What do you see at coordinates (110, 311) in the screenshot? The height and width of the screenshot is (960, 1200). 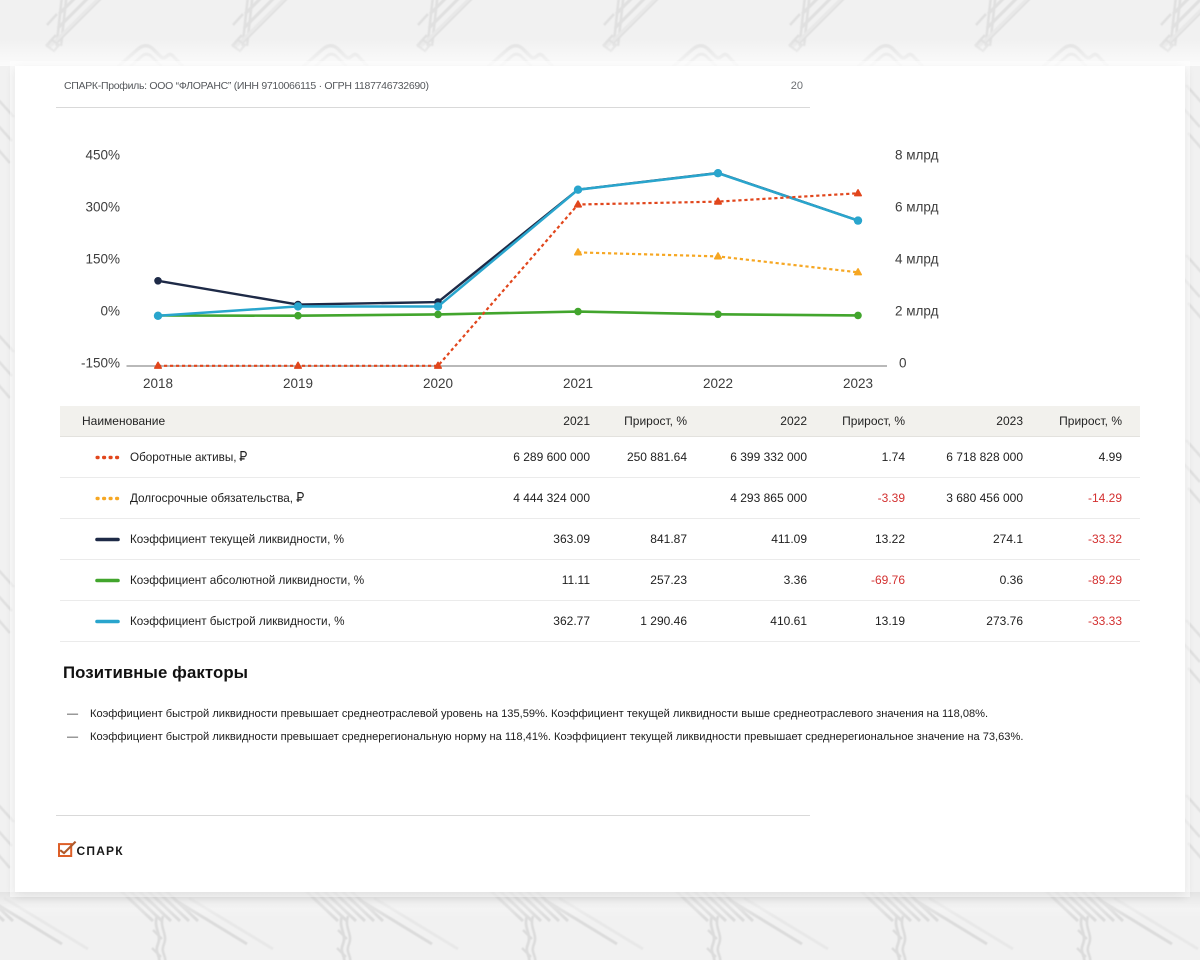 I see `svg-text: 0%` at bounding box center [110, 311].